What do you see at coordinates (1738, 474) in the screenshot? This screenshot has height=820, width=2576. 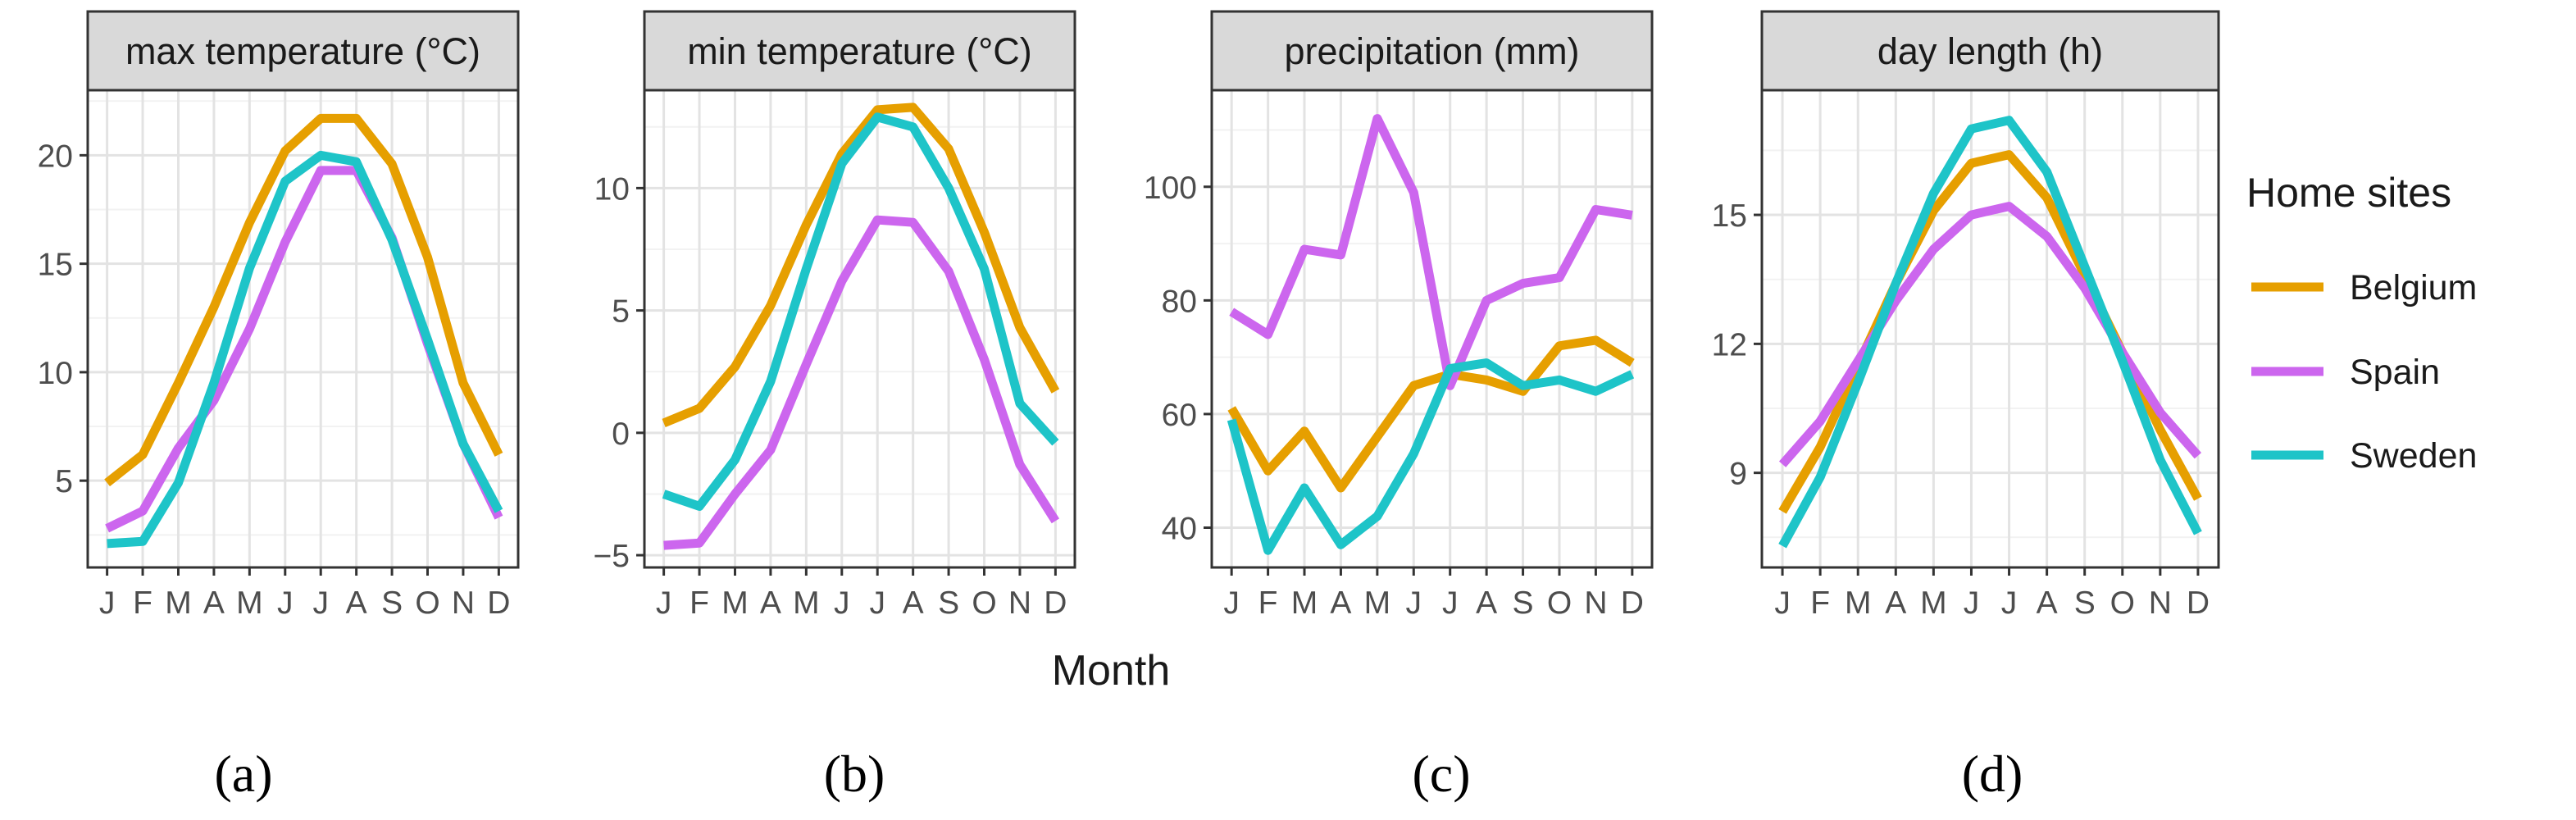 I see `y-tick-label: 9` at bounding box center [1738, 474].